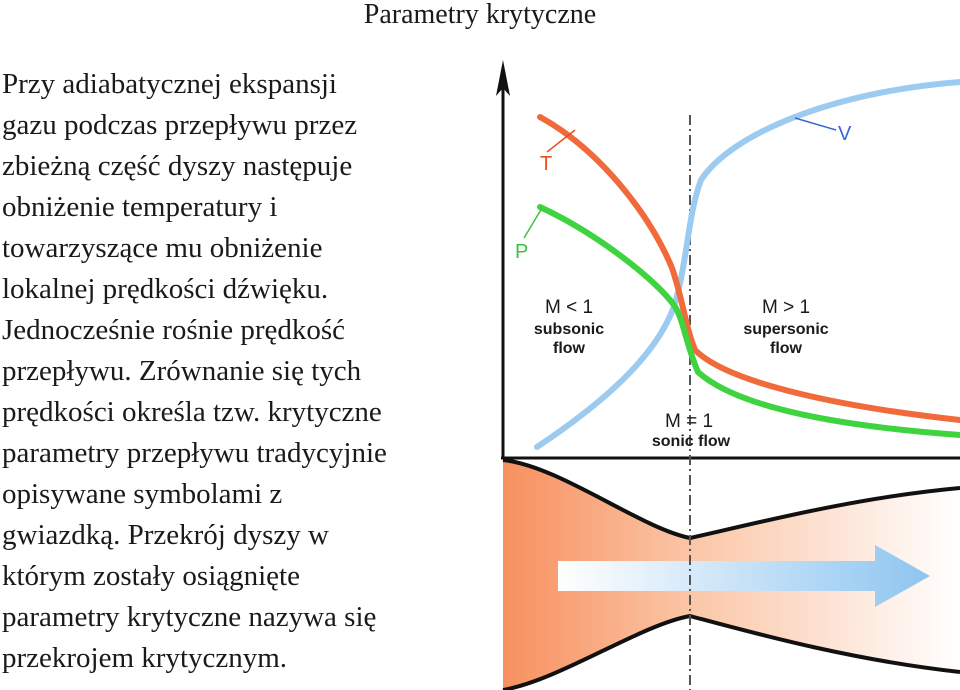 This screenshot has height=690, width=960. I want to click on subsonic-flow-label: flow, so click(569, 348).